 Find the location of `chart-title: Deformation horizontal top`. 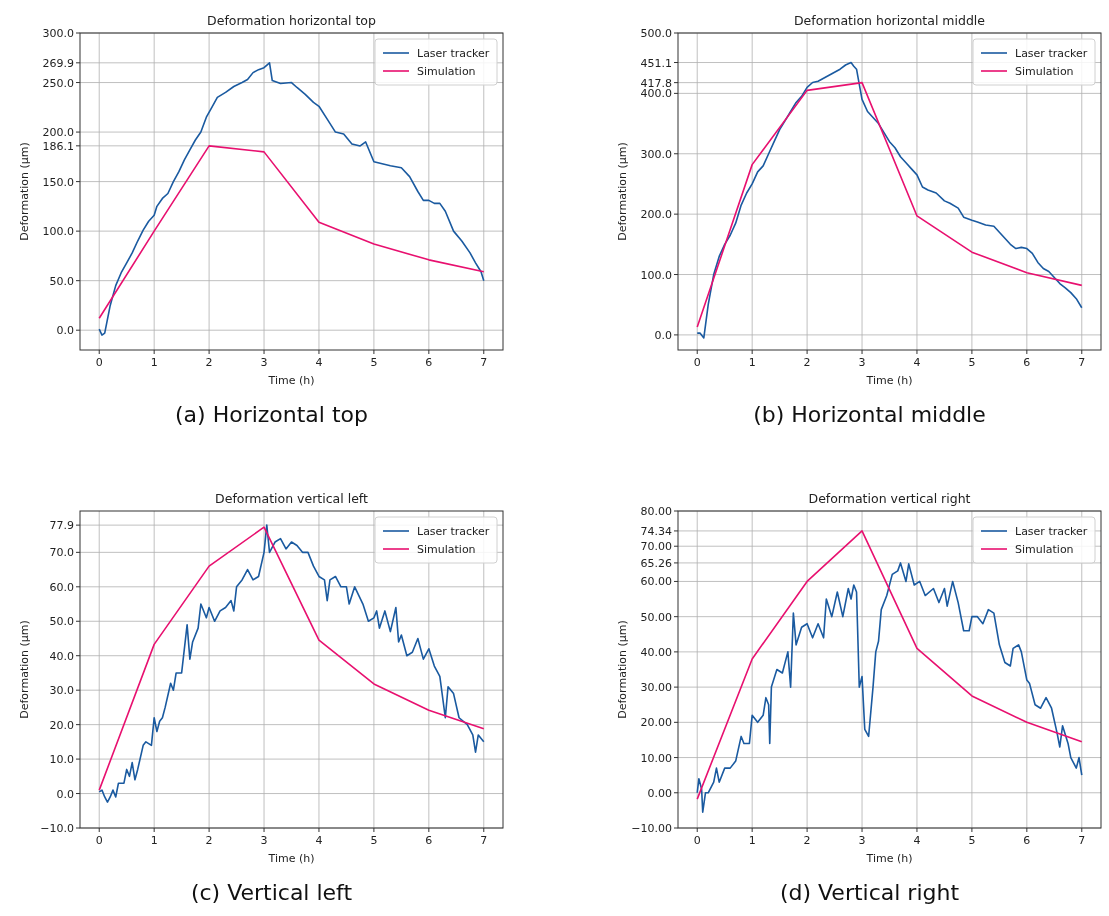

chart-title: Deformation horizontal top is located at coordinates (291, 20).